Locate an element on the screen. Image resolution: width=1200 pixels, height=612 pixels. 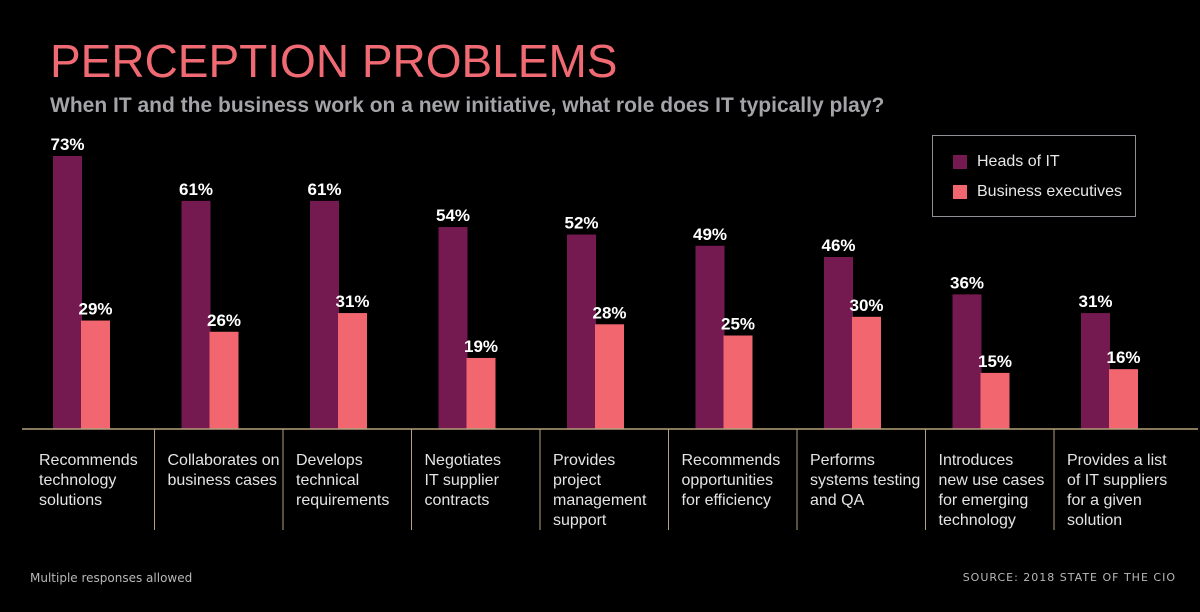
chart-title: PERCEPTION PROBLEMS is located at coordinates (334, 61).